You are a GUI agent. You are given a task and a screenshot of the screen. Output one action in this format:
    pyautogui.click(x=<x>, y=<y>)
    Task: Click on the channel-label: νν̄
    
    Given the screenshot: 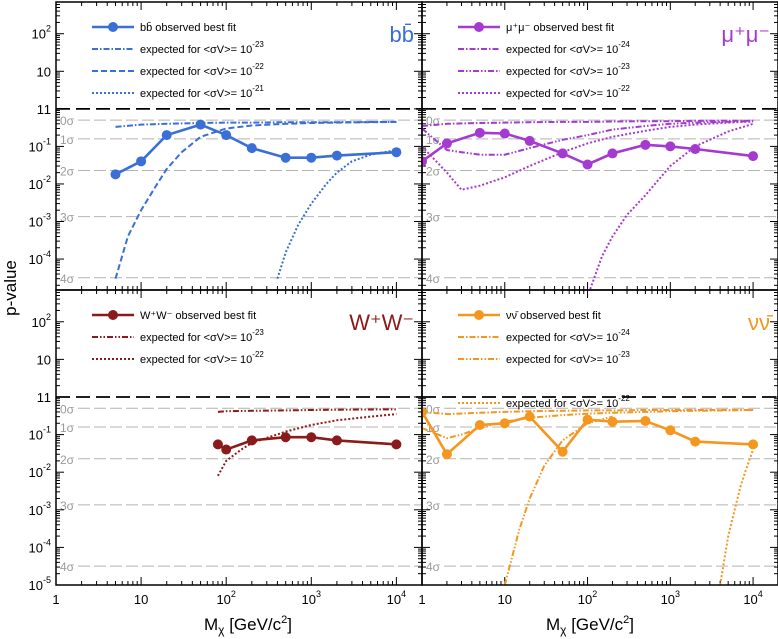 What is the action you would take?
    pyautogui.click(x=760, y=322)
    